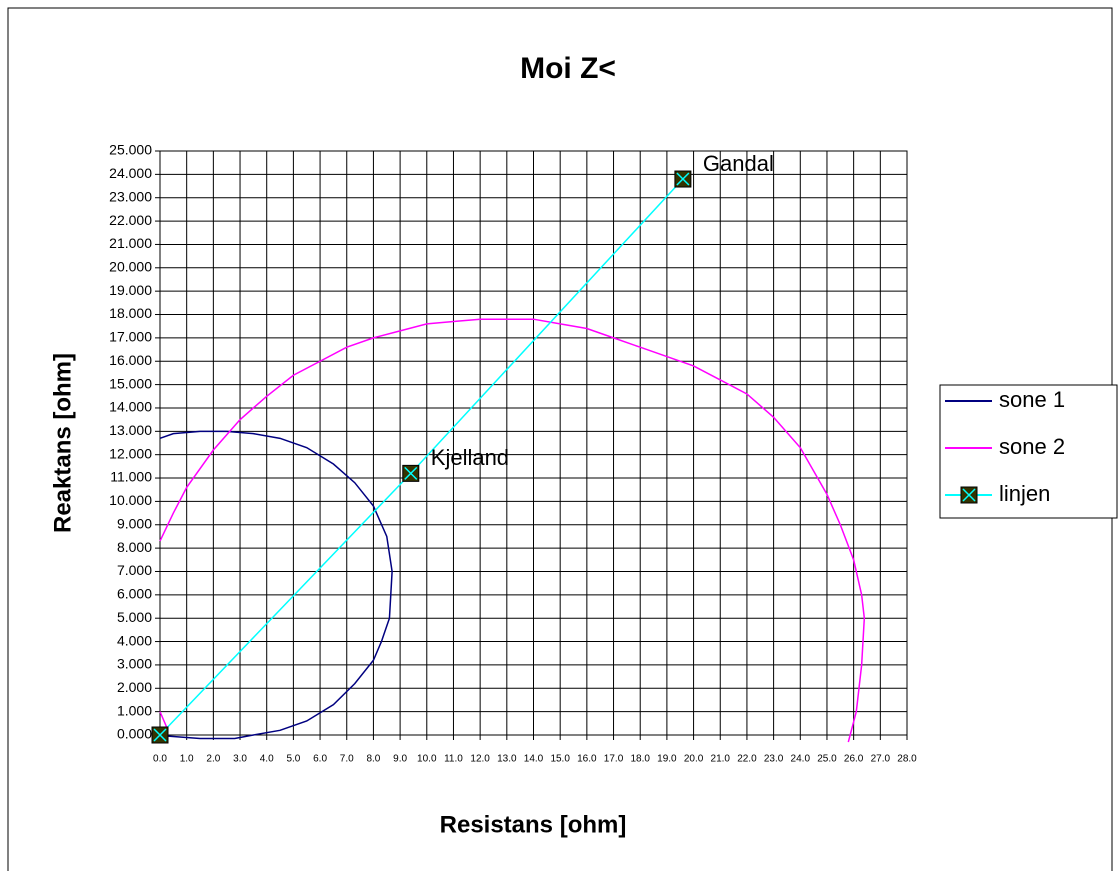 This screenshot has width=1120, height=871. What do you see at coordinates (130, 500) in the screenshot?
I see `y-tick-label: 10.000` at bounding box center [130, 500].